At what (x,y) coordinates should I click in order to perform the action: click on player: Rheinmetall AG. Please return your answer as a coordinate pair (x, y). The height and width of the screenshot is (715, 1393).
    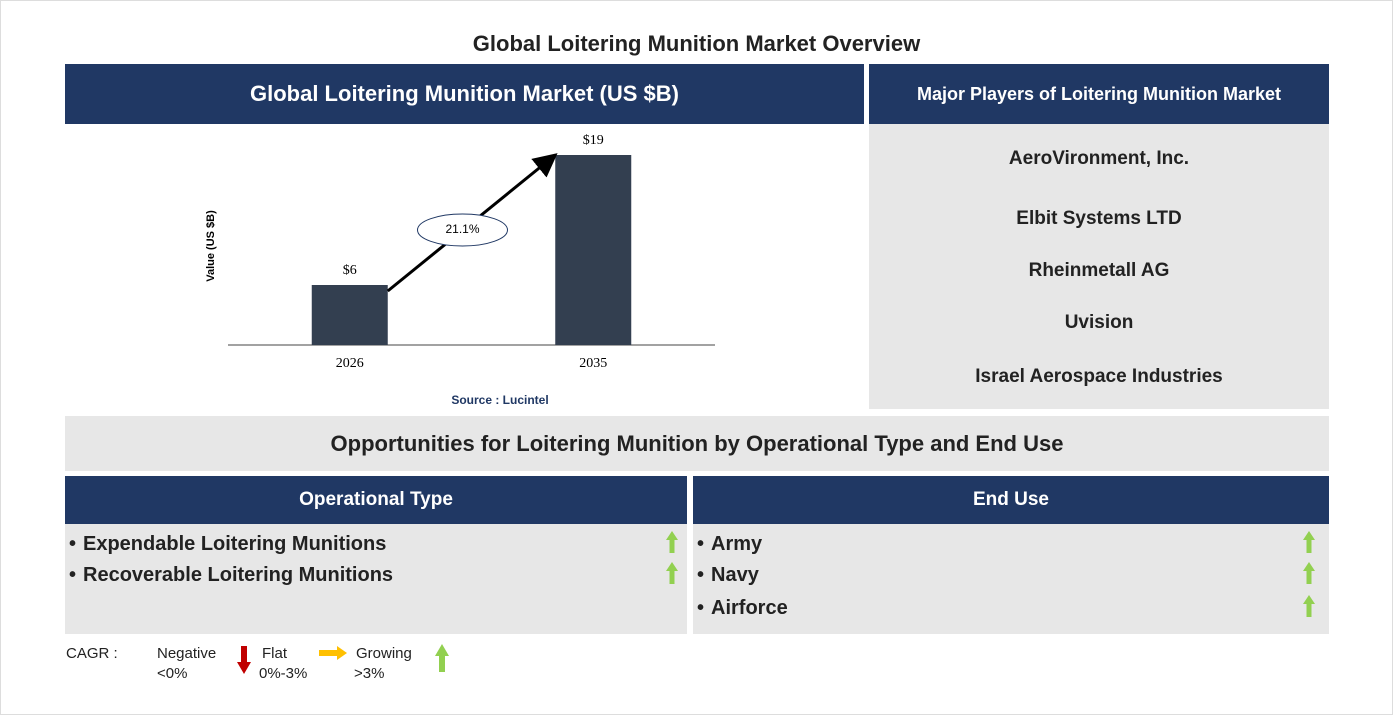
    Looking at the image, I should click on (1099, 270).